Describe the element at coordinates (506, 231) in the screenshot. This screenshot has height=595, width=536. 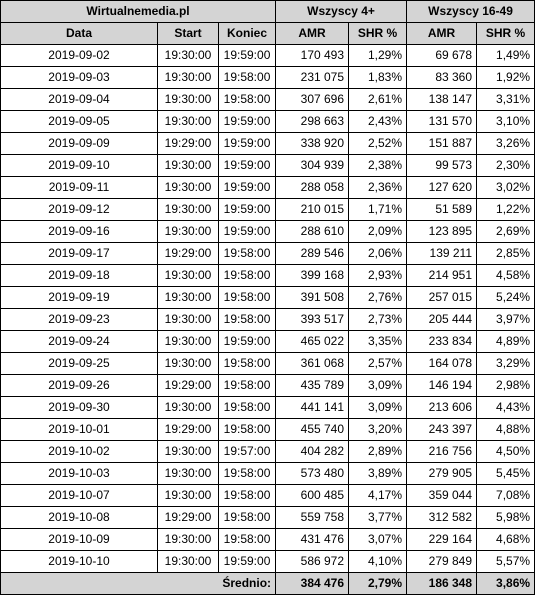
I see `cell-shr-commercial: 2,69%` at that location.